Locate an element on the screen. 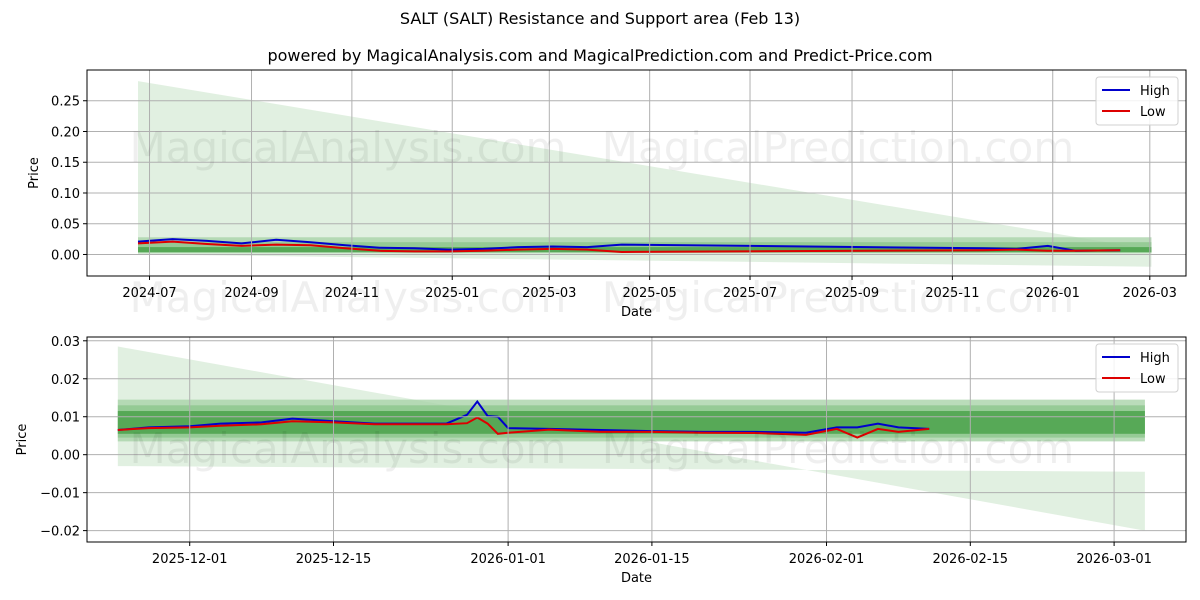 The width and height of the screenshot is (1200, 600). x-tick-label: 2025-11 is located at coordinates (952, 293).